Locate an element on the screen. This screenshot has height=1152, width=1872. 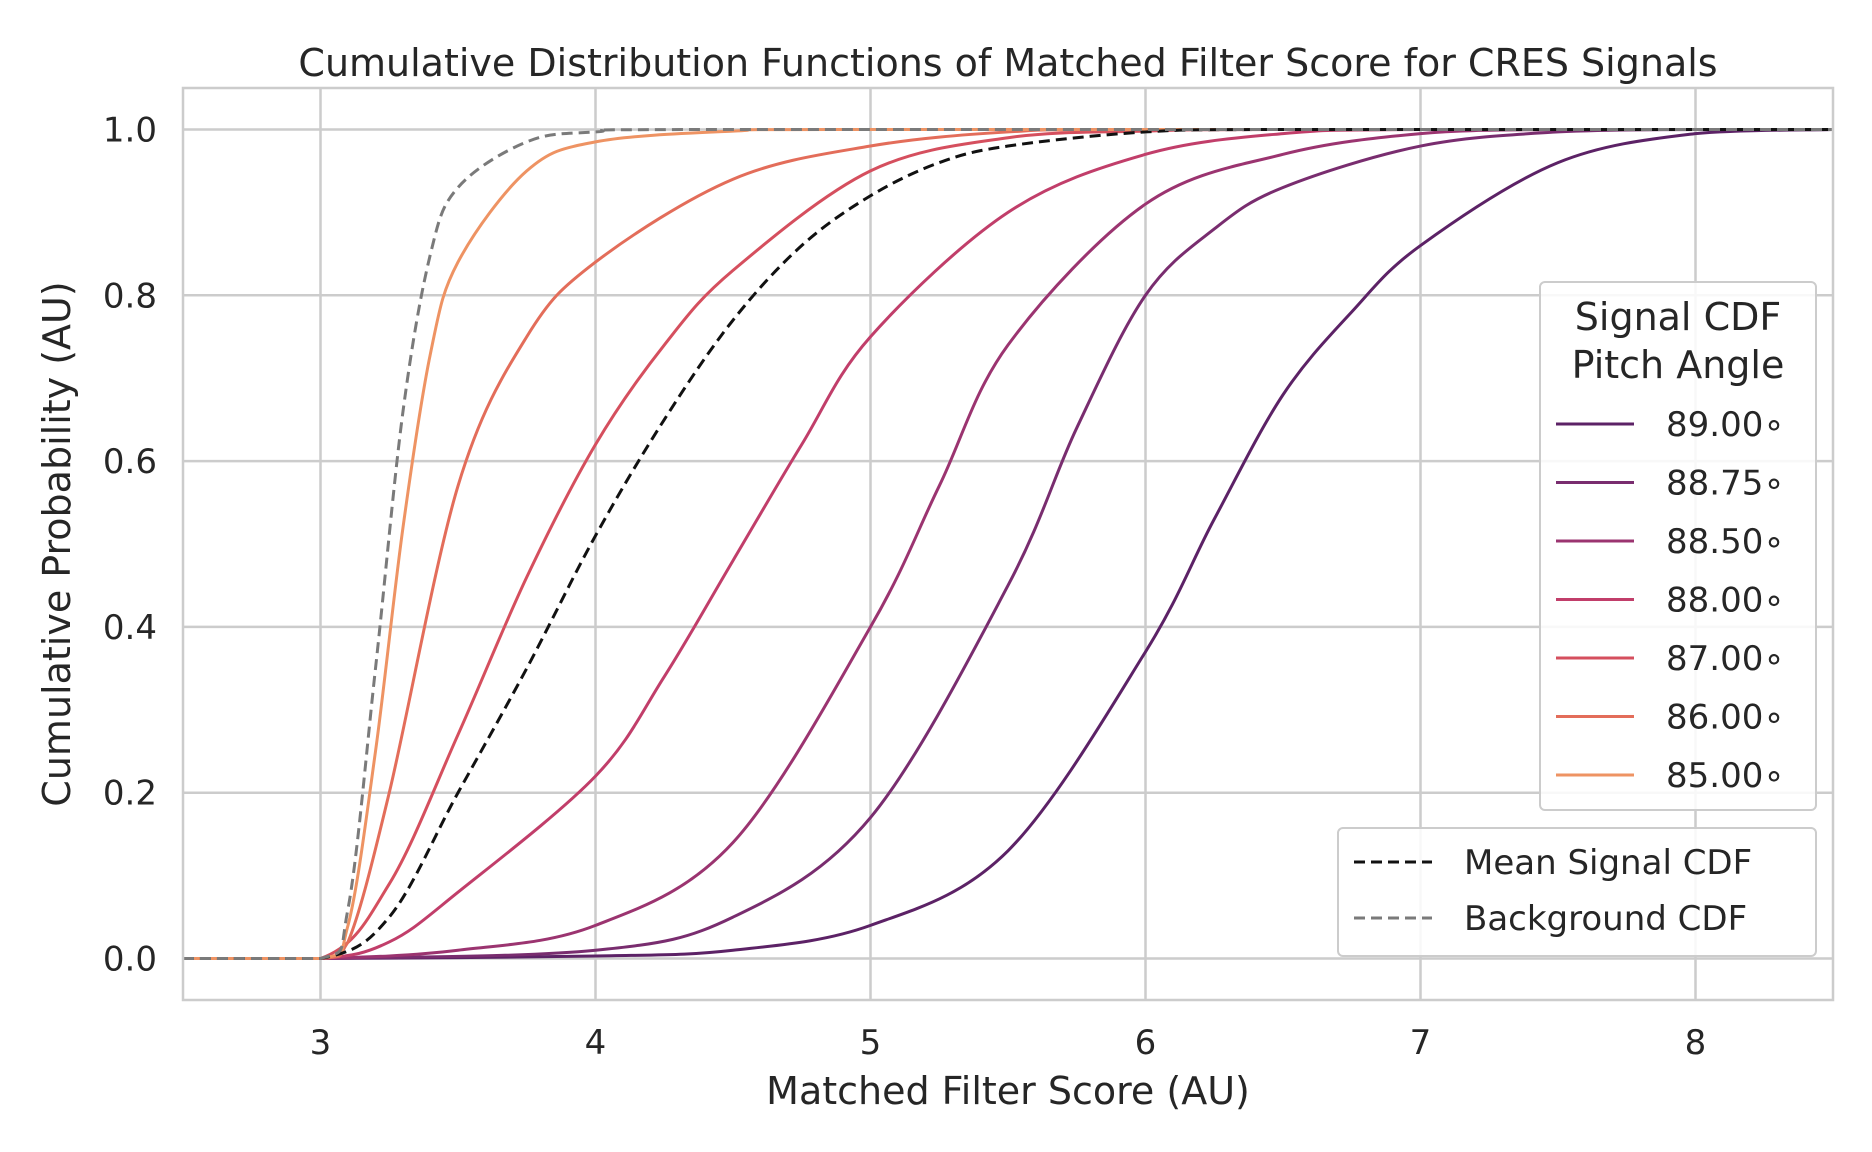
legend-signal-frame is located at coordinates (1678, 546).